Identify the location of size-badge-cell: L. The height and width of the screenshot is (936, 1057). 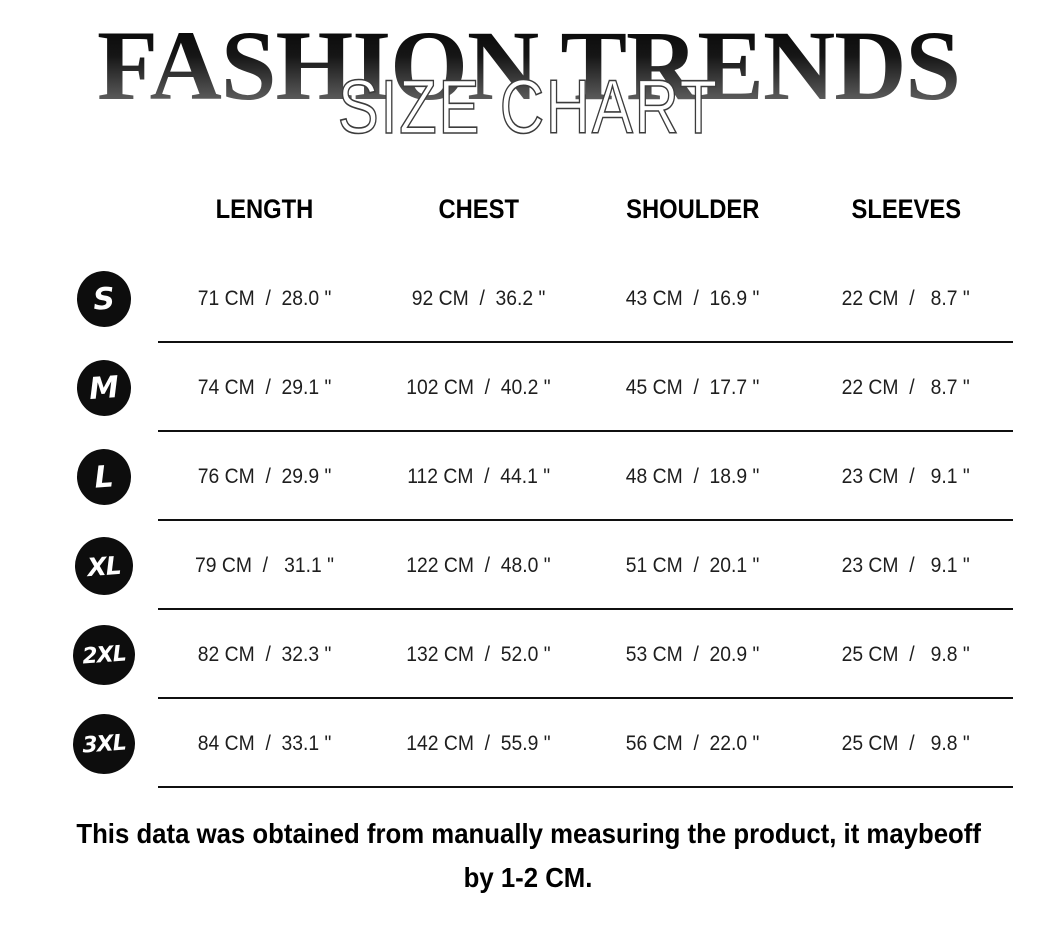
(104, 476).